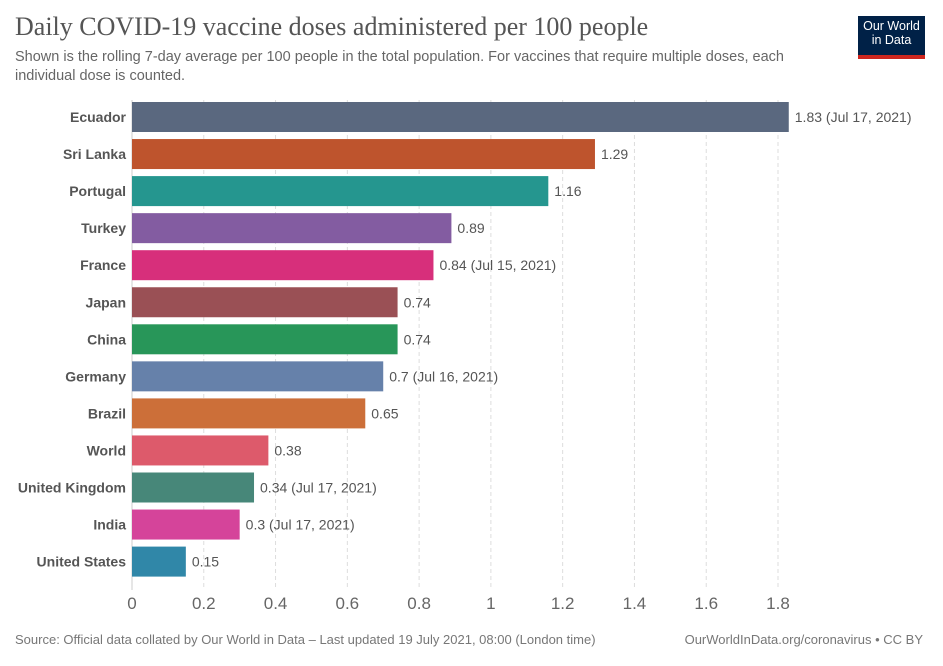 The width and height of the screenshot is (943, 666). I want to click on category-label: Sri Lanka, so click(94, 154).